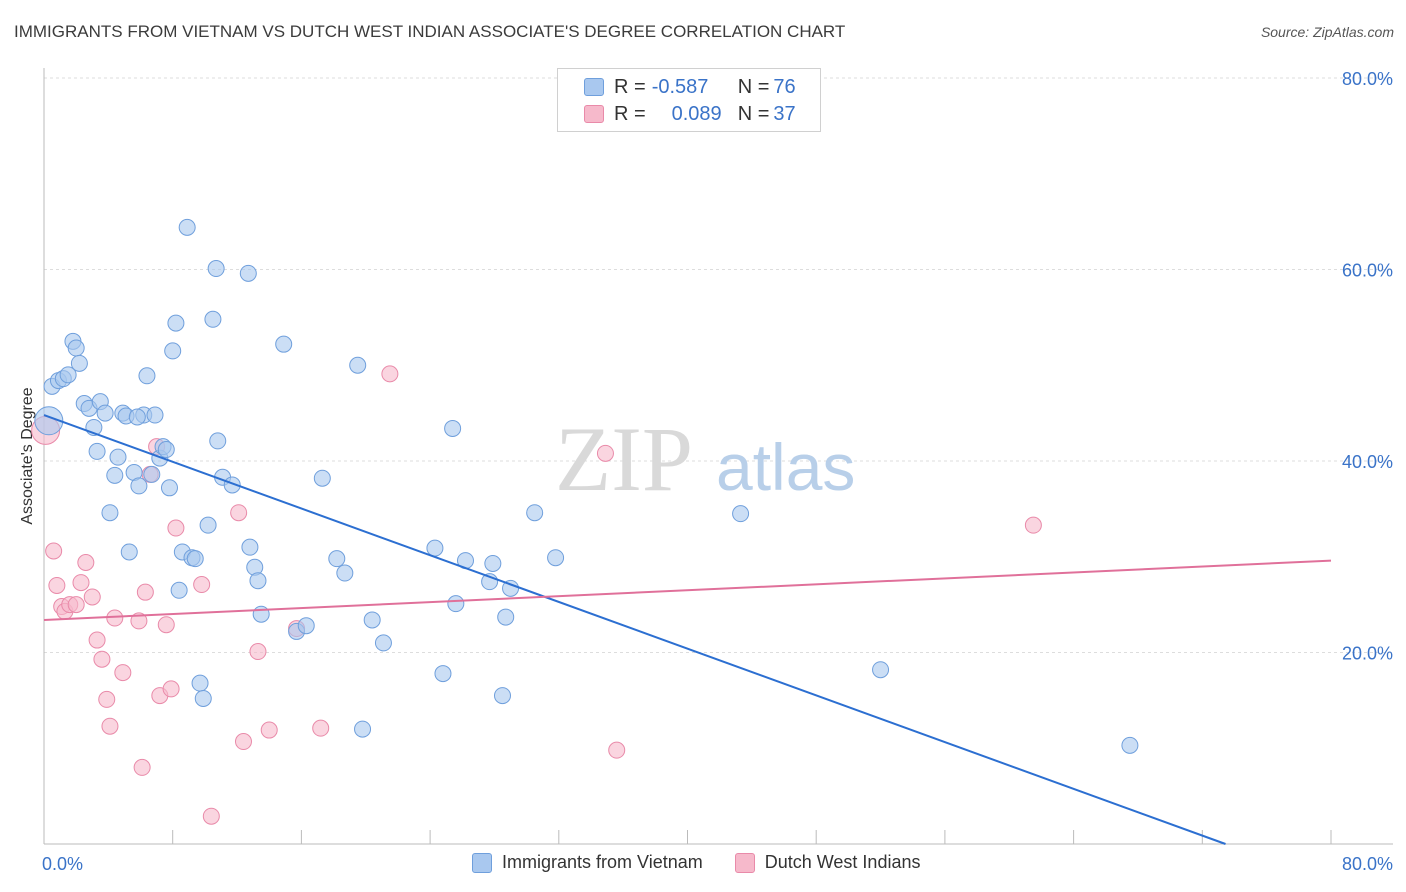 The image size is (1406, 892). Describe the element at coordinates (785, 467) in the screenshot. I see `watermark-atlas: atlas` at that location.